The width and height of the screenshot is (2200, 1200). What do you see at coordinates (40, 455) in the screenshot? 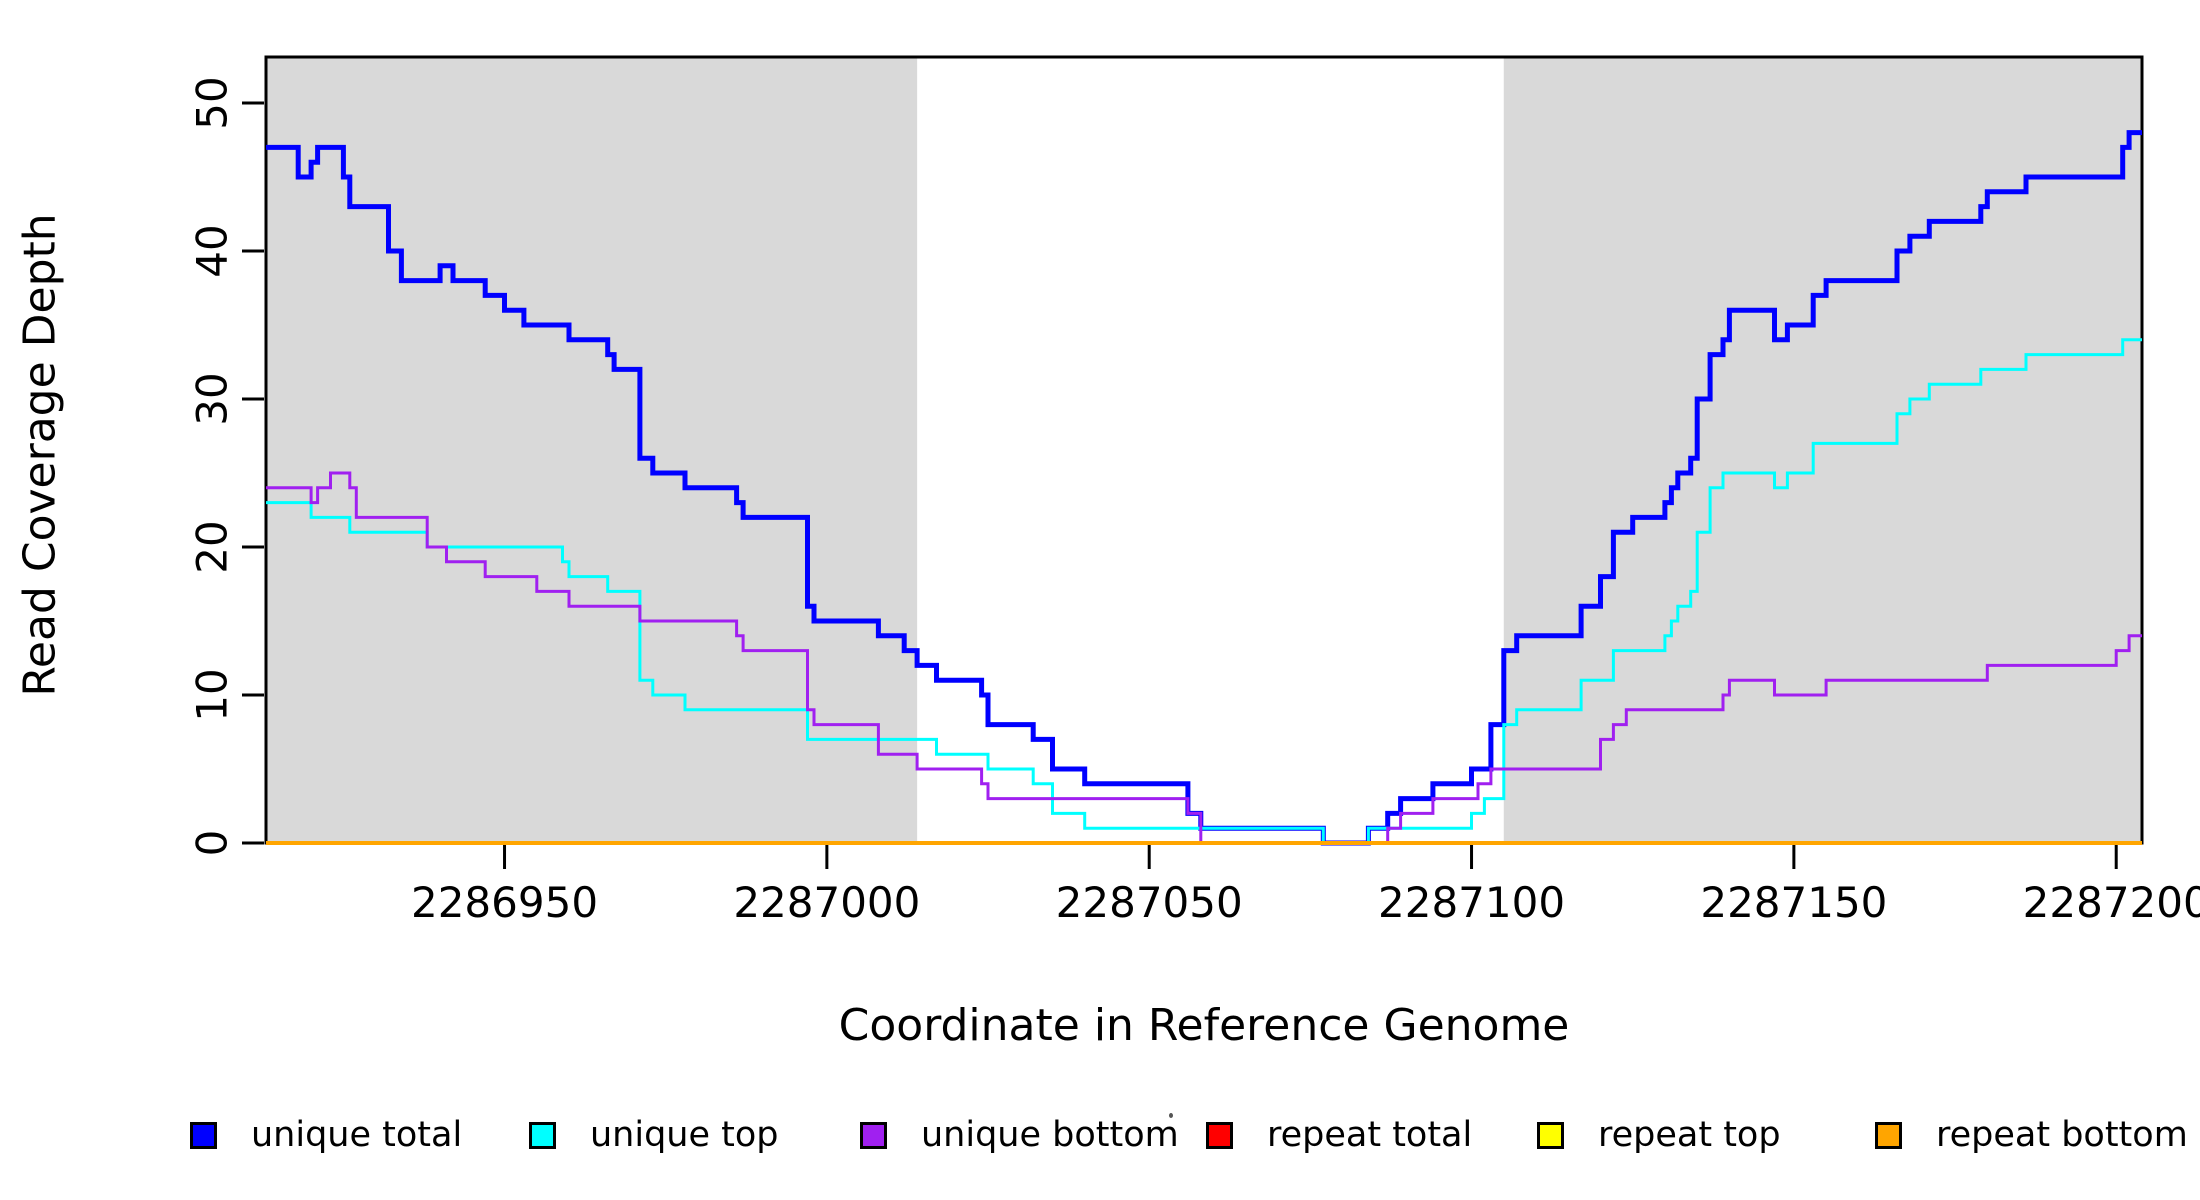
I see `y-axis-title: Read Coverage Depth` at bounding box center [40, 455].